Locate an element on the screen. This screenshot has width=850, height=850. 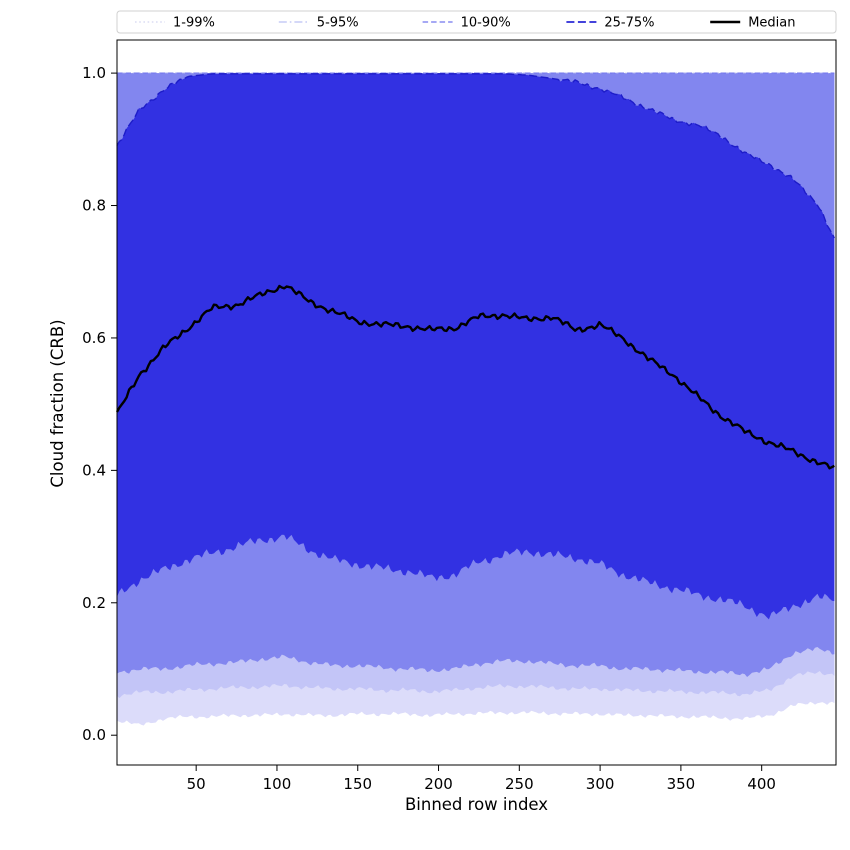
x-tick-label: 50 is located at coordinates (196, 784).